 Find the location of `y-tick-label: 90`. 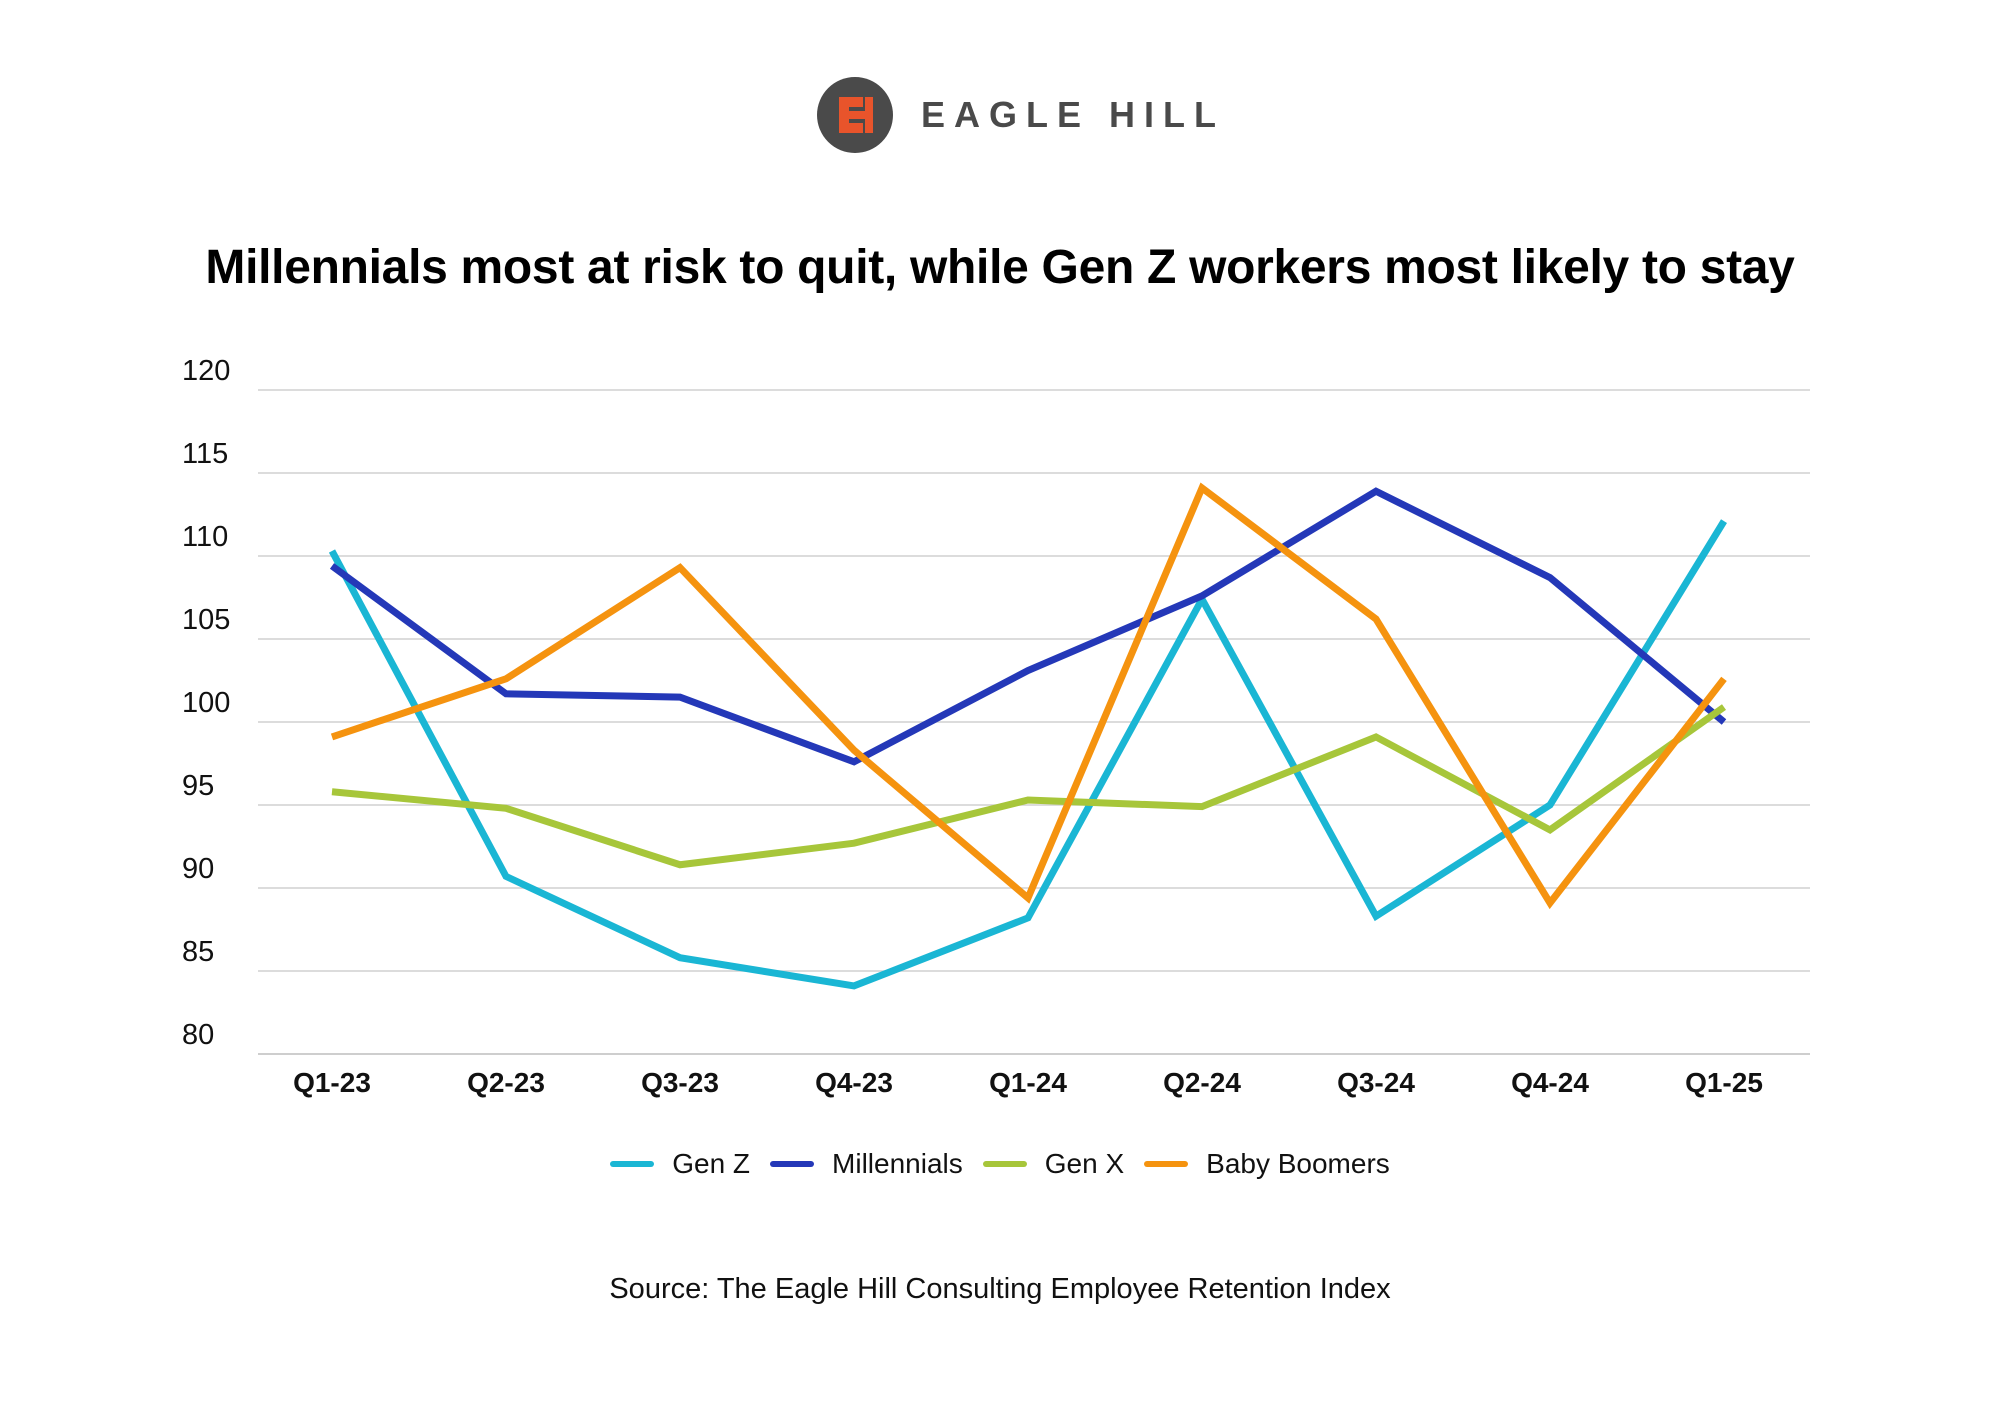

y-tick-label: 90 is located at coordinates (198, 869).